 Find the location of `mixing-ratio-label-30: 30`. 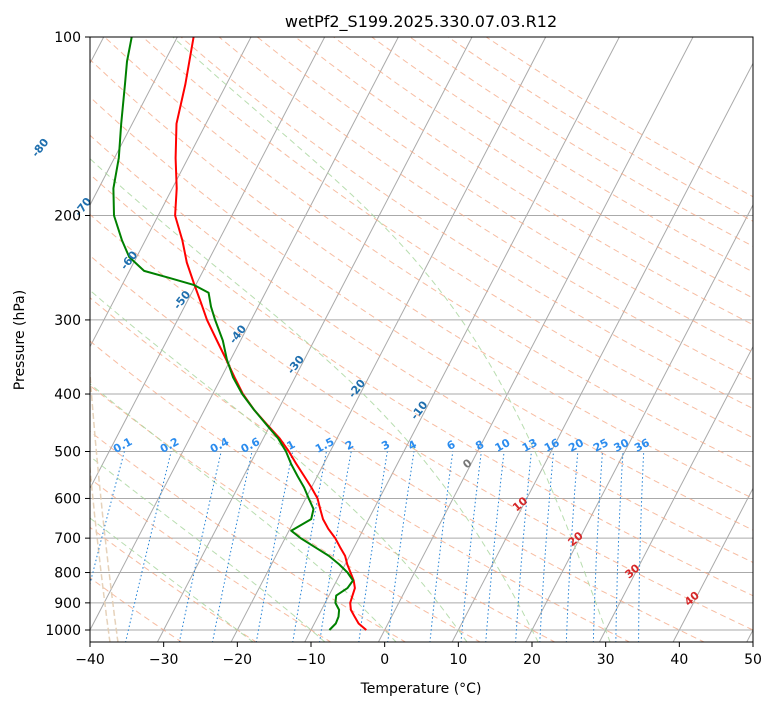

mixing-ratio-label-30: 30 is located at coordinates (622, 445).